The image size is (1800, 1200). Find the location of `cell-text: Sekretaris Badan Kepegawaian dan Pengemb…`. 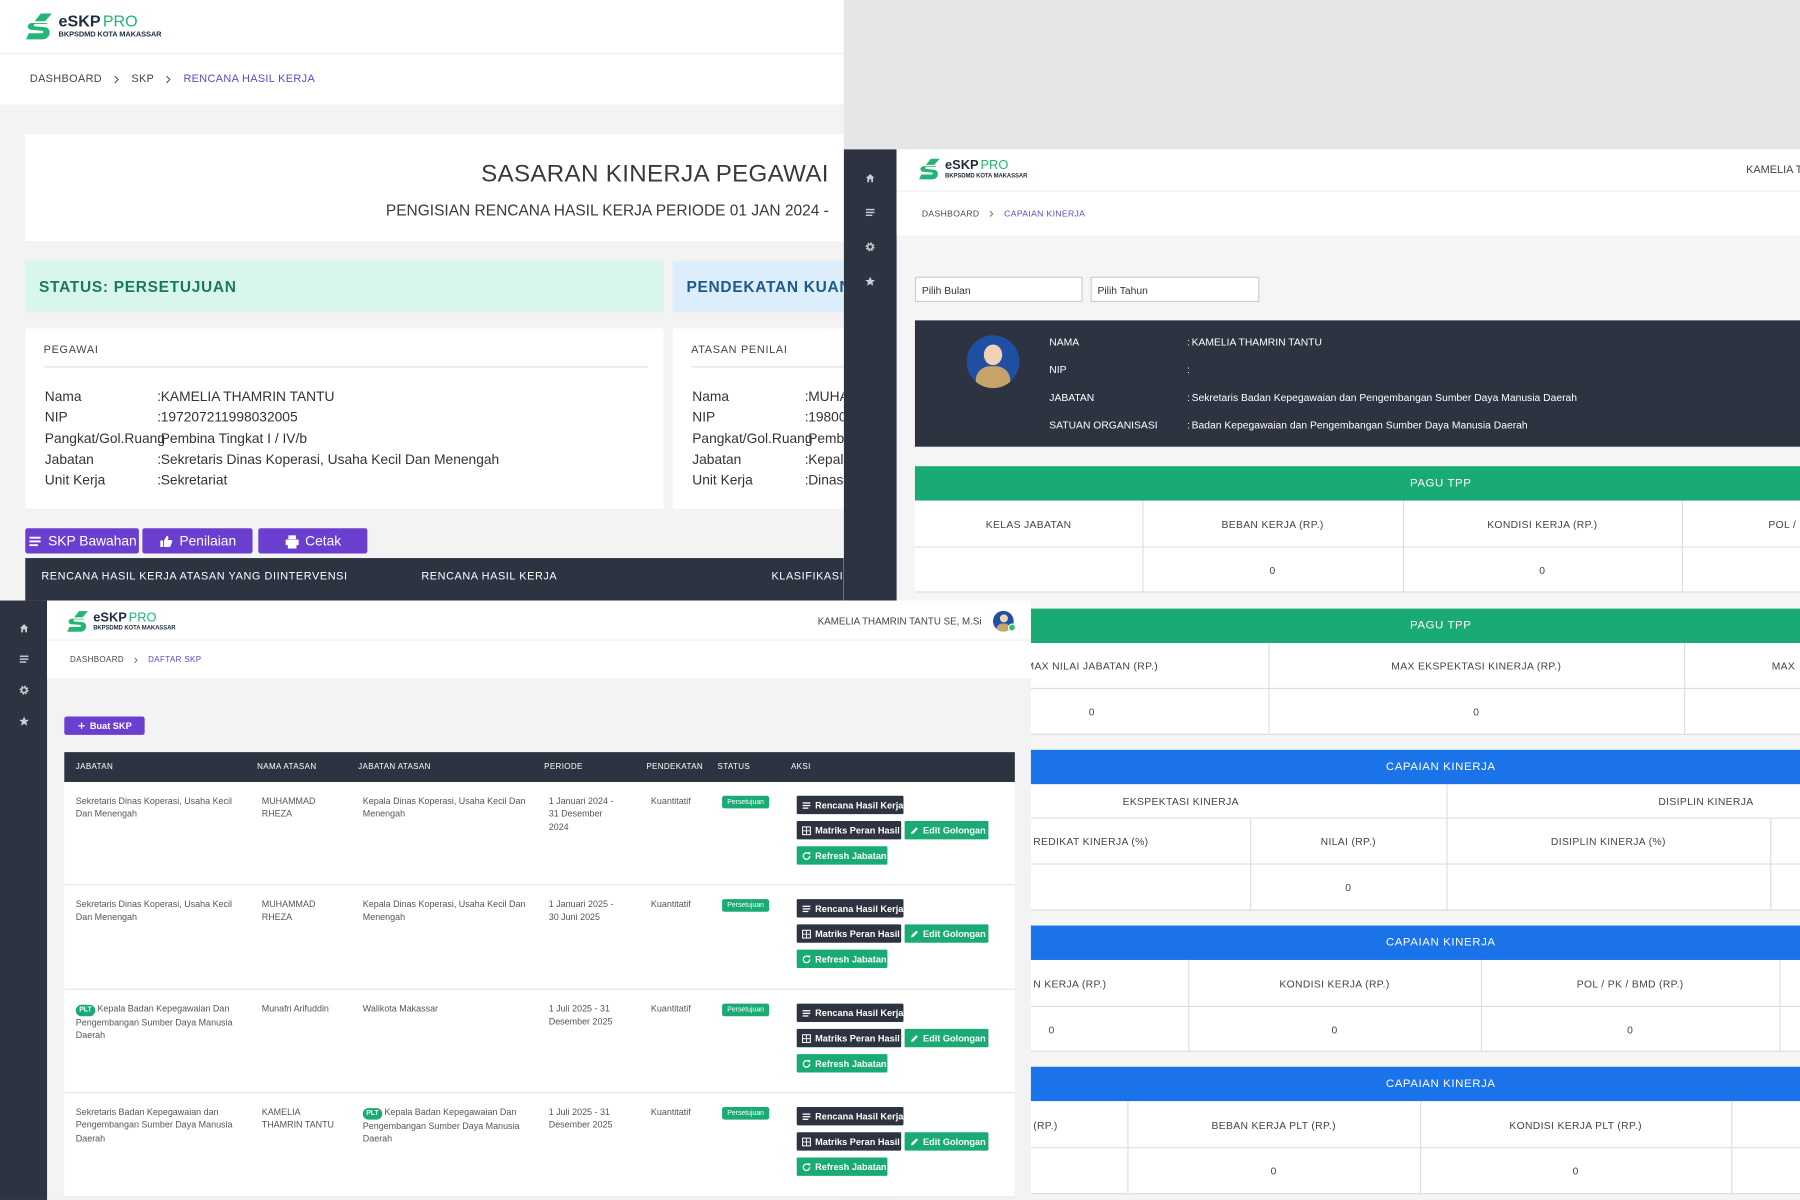

cell-text: Sekretaris Badan Kepegawaian dan Pengemb… is located at coordinates (154, 1125).